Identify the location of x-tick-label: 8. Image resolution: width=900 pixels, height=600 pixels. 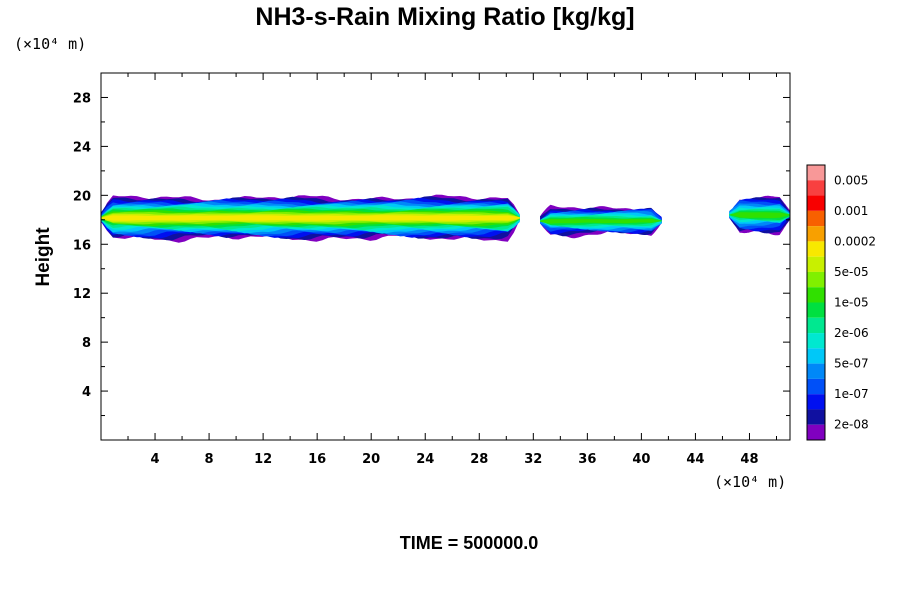
(209, 459).